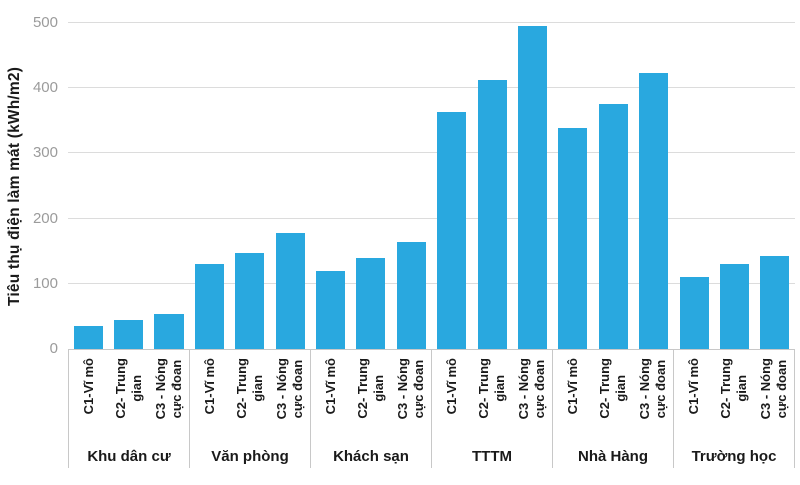 This screenshot has width=800, height=485. I want to click on x-group-label: Trường học, so click(734, 456).